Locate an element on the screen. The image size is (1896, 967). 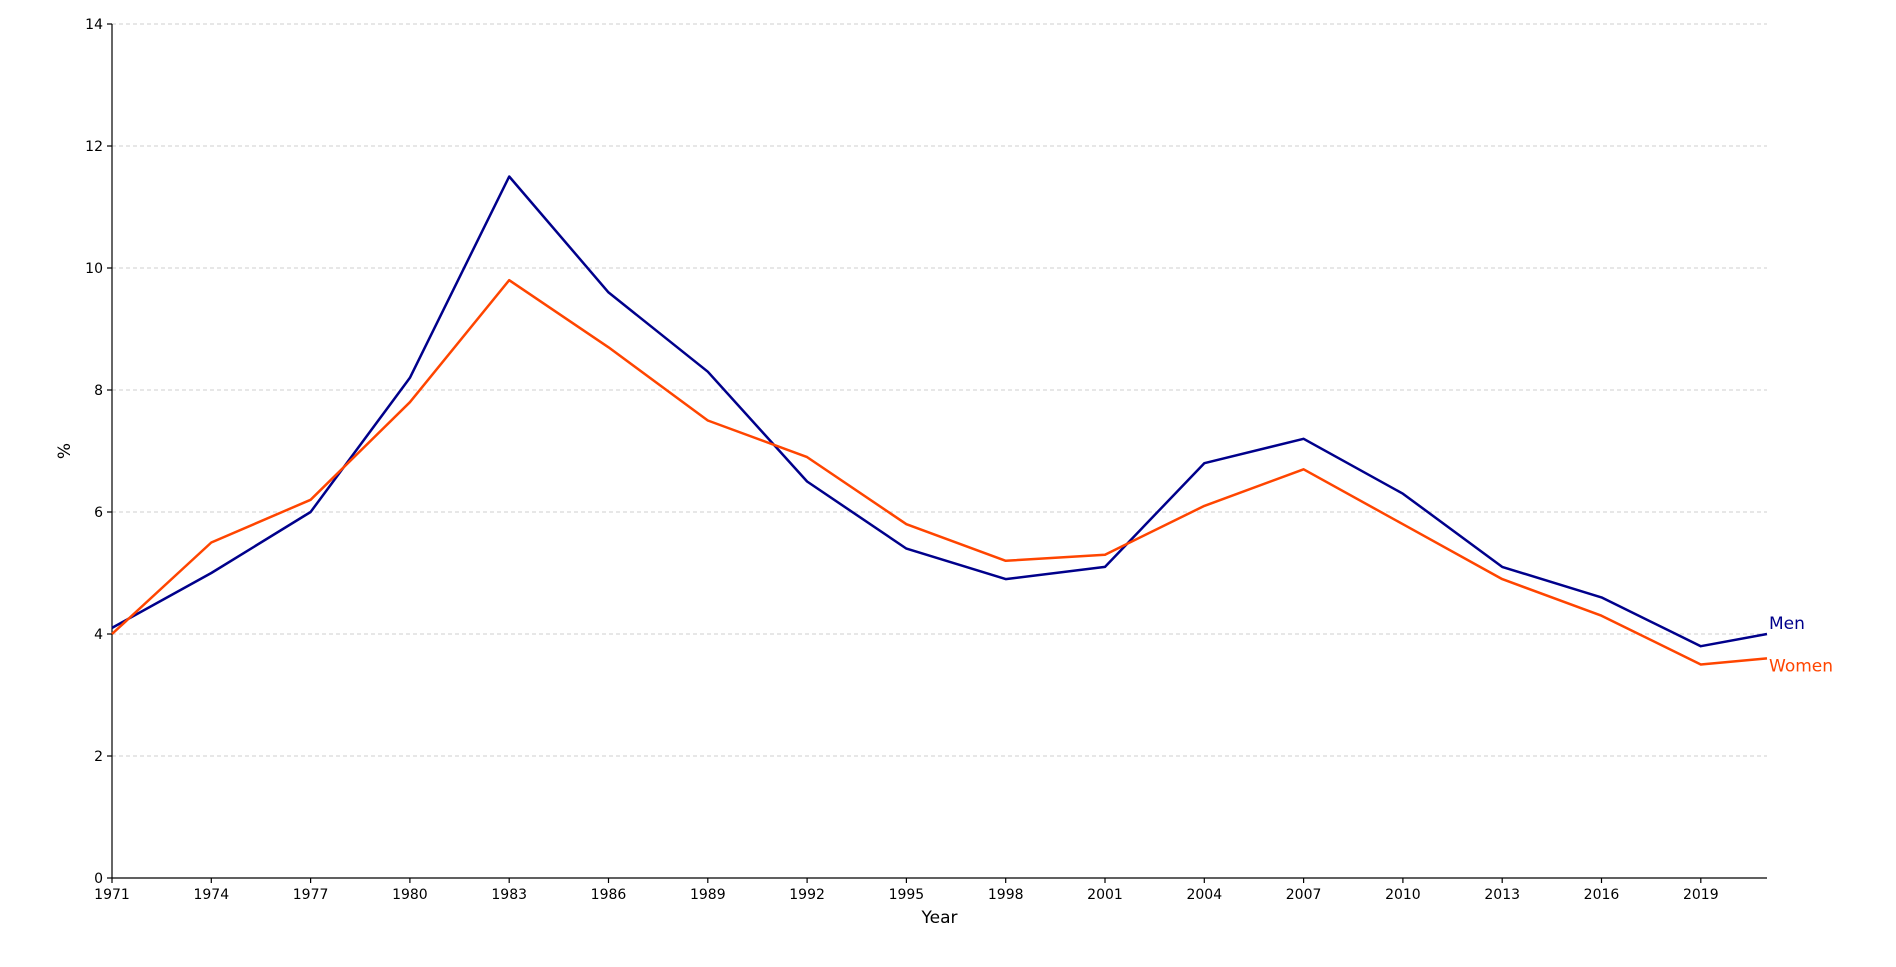
y-tick-label: 8 is located at coordinates (98, 391).